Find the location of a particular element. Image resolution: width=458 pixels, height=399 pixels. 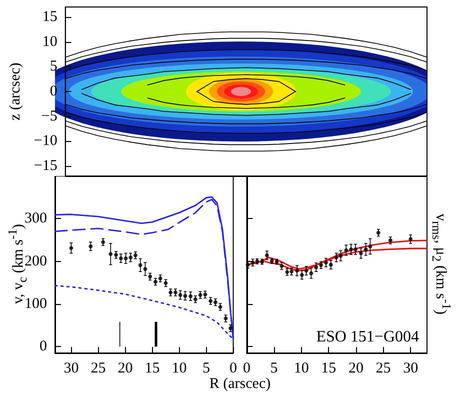

y-axis-title: z (arcsec) is located at coordinates (16, 91).